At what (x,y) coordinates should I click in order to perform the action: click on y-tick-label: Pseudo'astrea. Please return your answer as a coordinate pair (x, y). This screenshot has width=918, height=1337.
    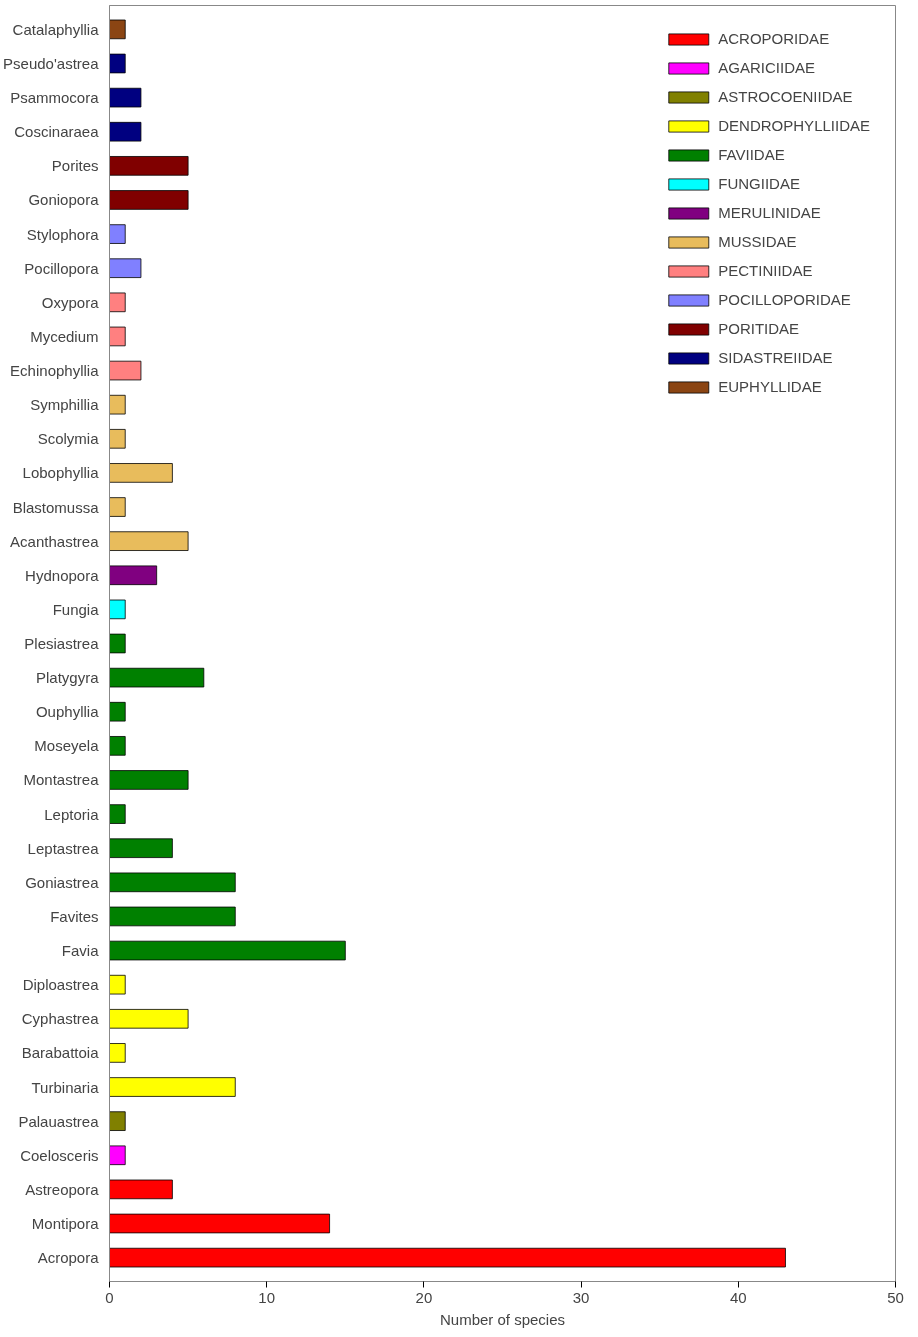
    Looking at the image, I should click on (51, 63).